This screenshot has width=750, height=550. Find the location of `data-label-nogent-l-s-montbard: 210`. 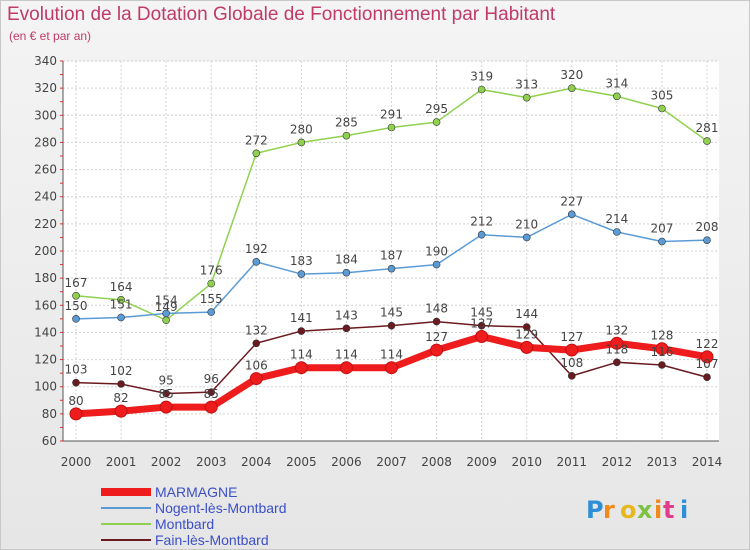

data-label-nogent-l-s-montbard: 210 is located at coordinates (526, 224).